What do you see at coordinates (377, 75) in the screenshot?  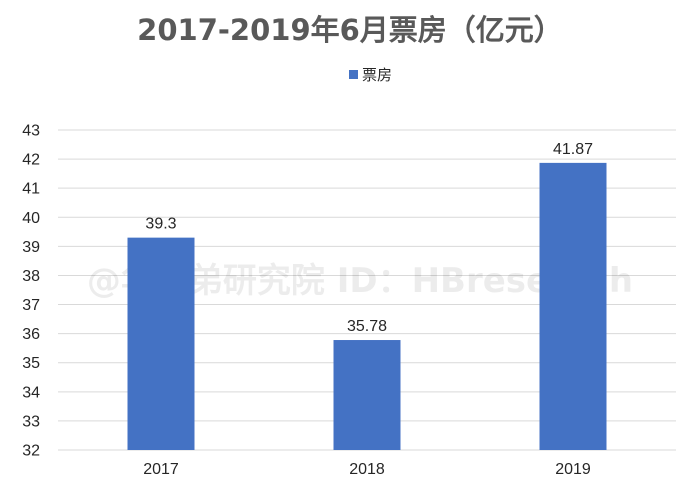 I see `legend-label: 票房` at bounding box center [377, 75].